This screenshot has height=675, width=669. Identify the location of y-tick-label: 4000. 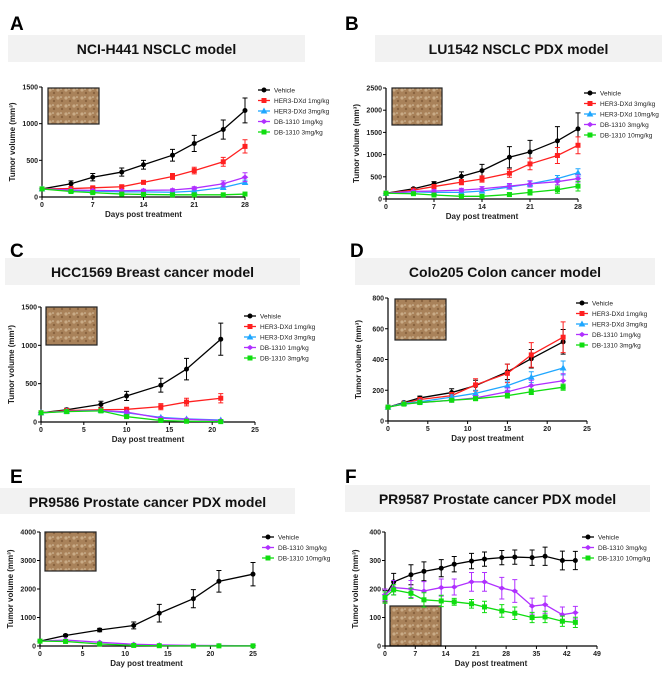
(28, 533).